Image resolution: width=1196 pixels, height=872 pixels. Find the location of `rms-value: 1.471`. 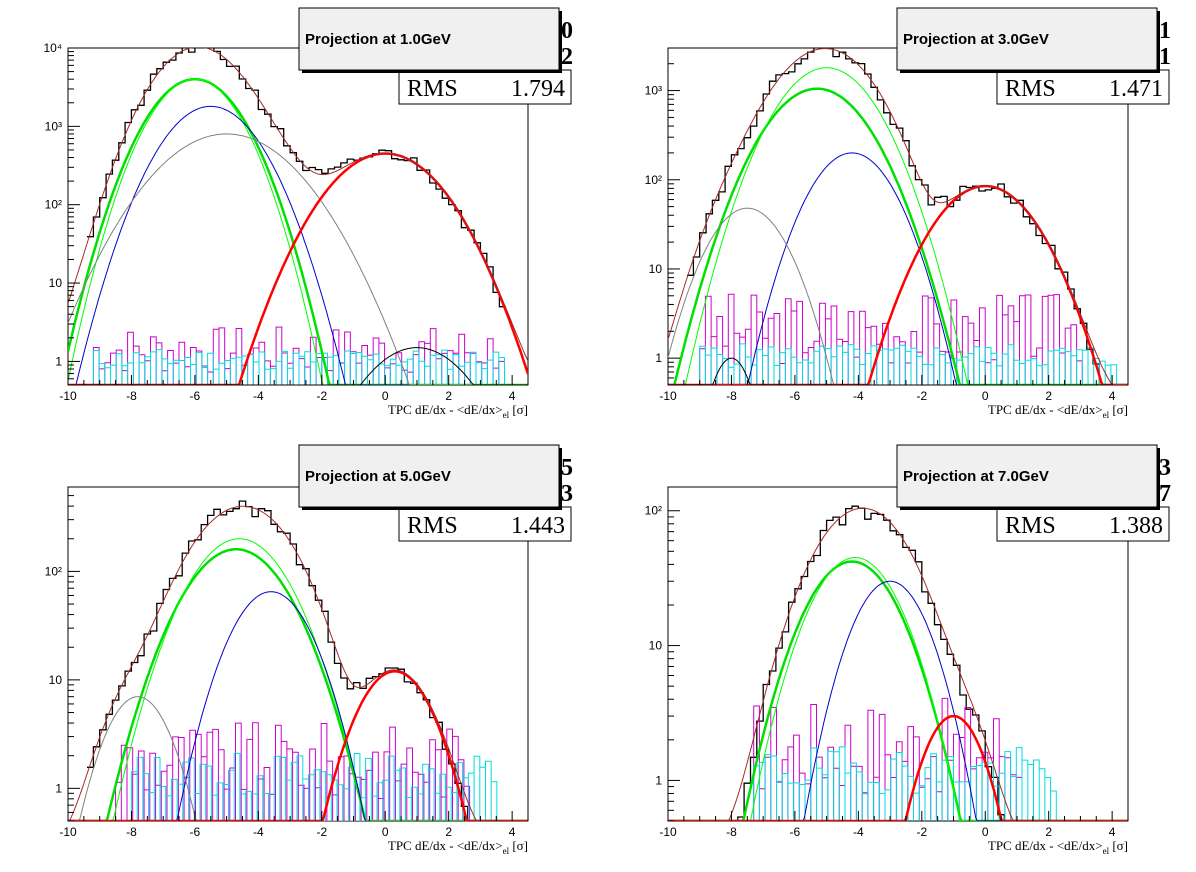

rms-value: 1.471 is located at coordinates (1136, 89).